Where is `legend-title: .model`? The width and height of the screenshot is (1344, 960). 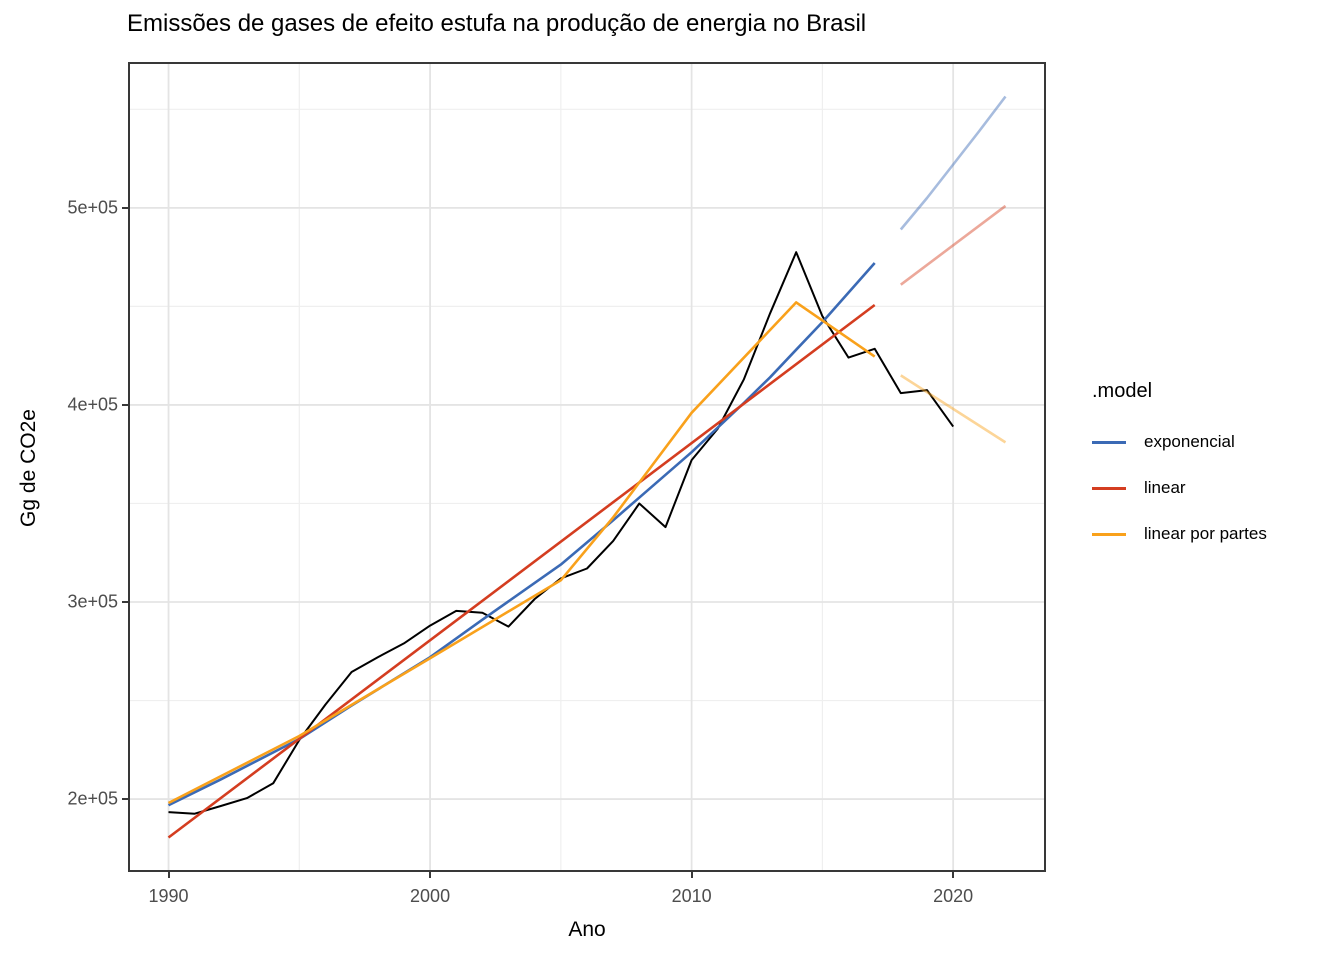 legend-title: .model is located at coordinates (1122, 391).